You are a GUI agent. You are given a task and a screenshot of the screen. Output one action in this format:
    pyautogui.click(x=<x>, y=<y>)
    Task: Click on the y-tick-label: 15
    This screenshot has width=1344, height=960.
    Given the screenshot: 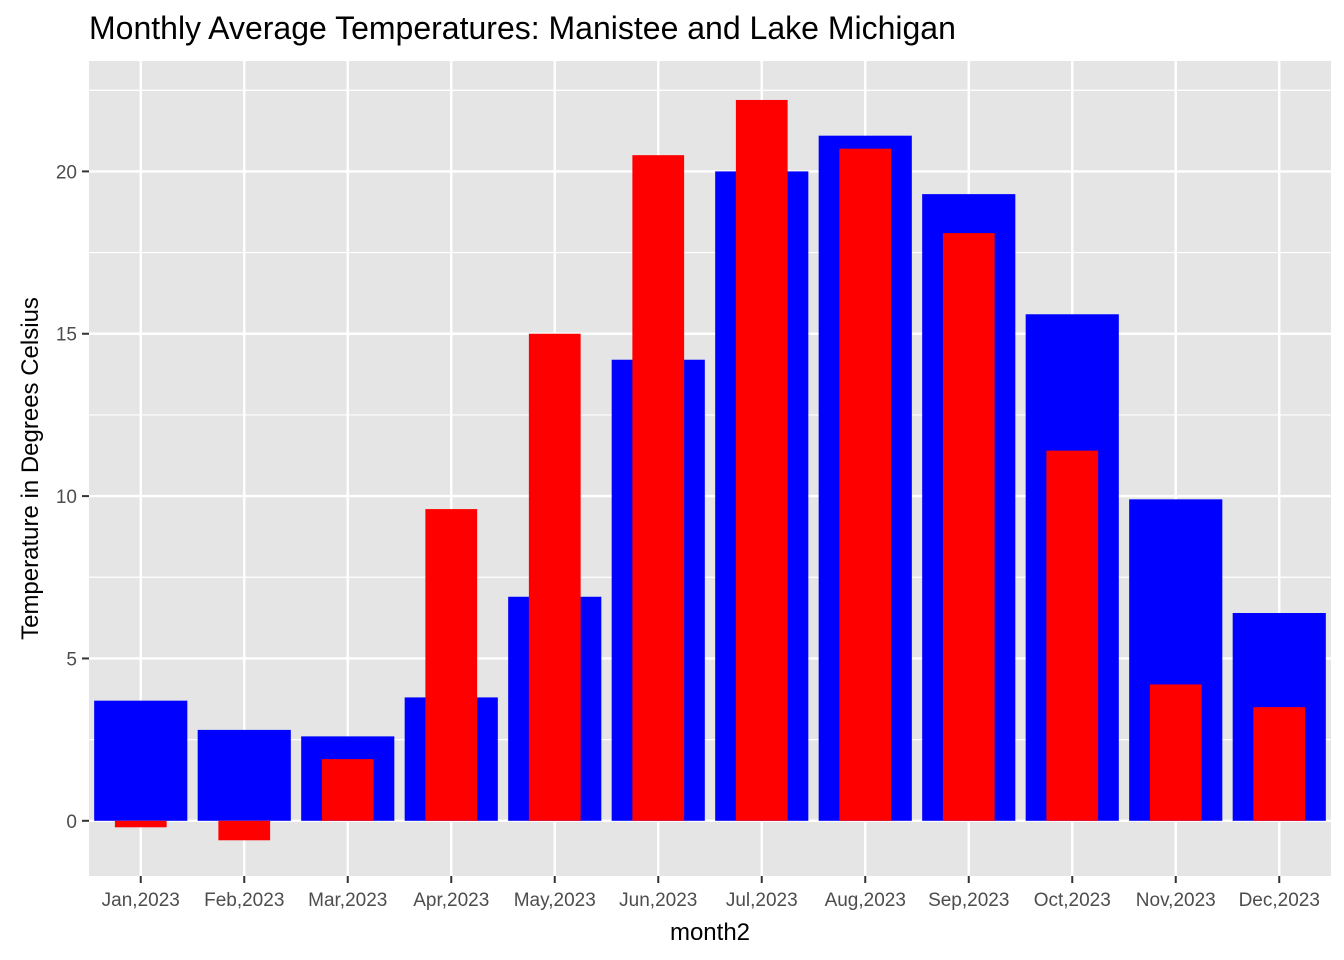 What is the action you would take?
    pyautogui.click(x=66, y=335)
    